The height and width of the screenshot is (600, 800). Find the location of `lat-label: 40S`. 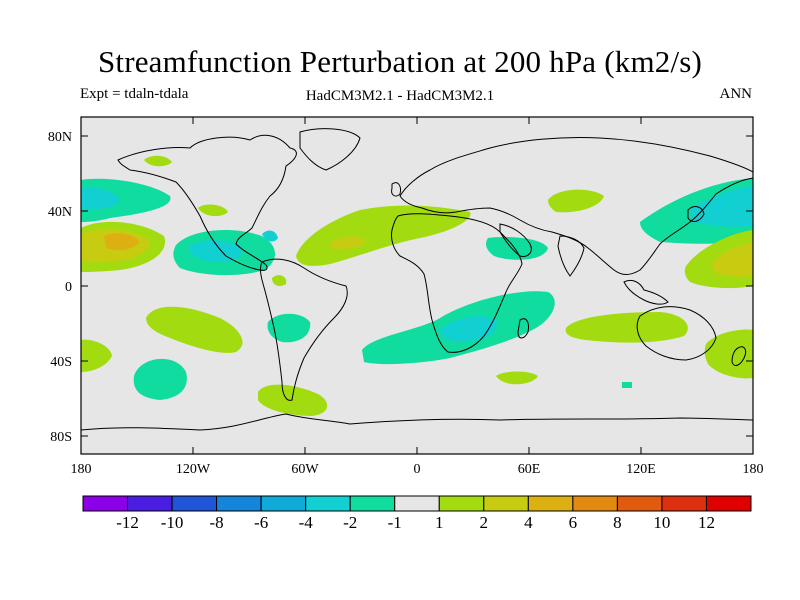

lat-label: 40S is located at coordinates (61, 362).